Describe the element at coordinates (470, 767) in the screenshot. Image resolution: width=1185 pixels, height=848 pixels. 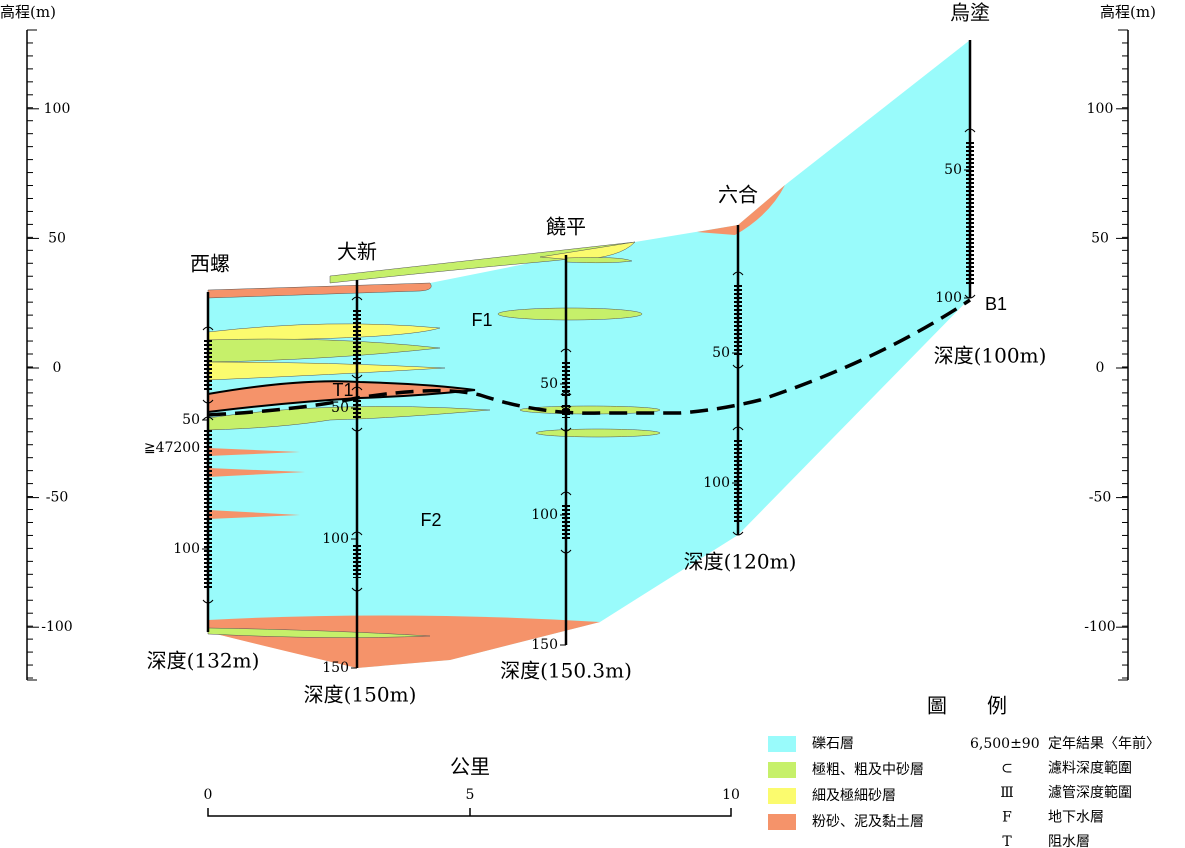
I see `scale-title: 公里` at that location.